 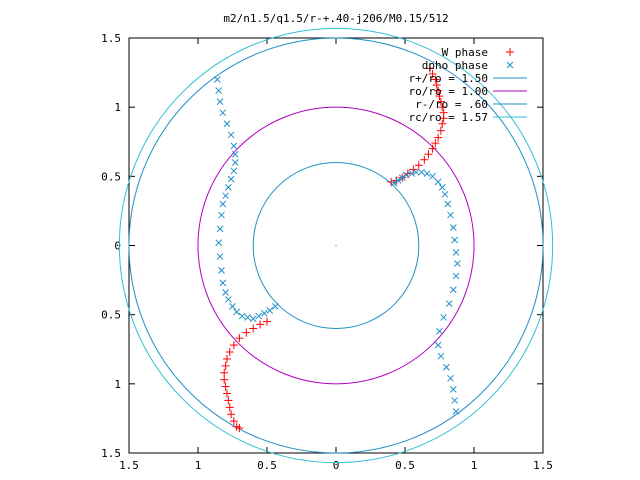 What do you see at coordinates (117, 246) in the screenshot?
I see `y-tick-label: 0` at bounding box center [117, 246].